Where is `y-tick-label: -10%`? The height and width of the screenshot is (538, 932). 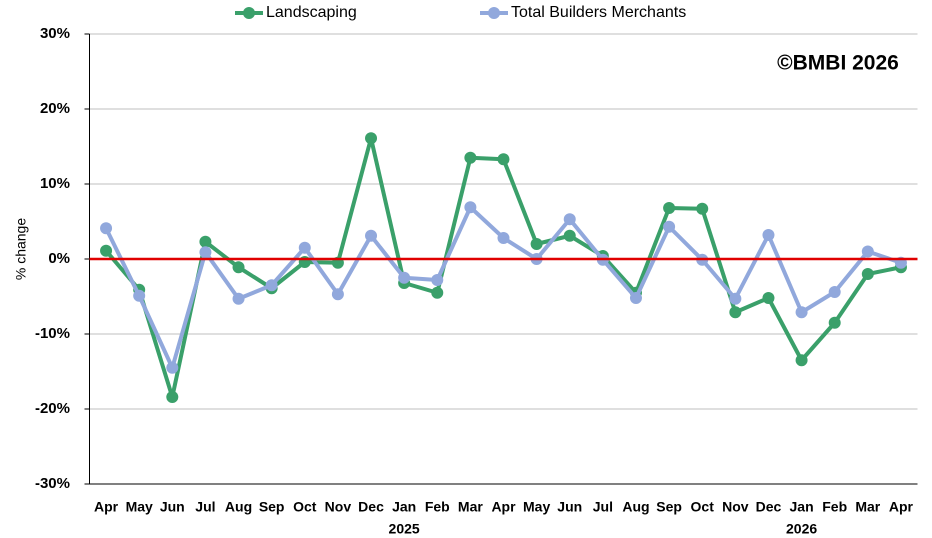 y-tick-label: -10% is located at coordinates (52, 333).